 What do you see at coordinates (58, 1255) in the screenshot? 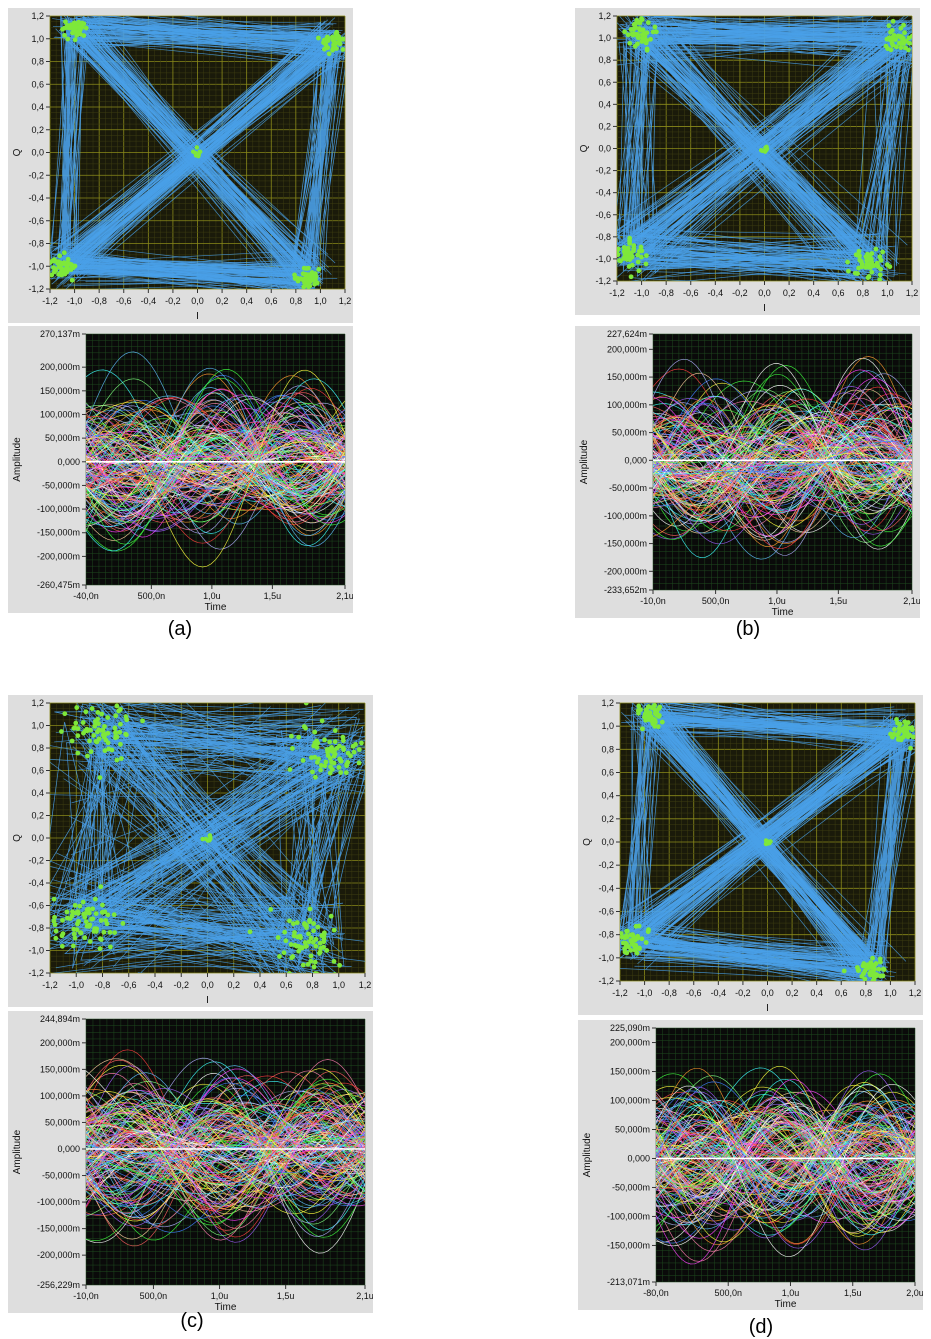
I see `y-tick-label: -200,000m` at bounding box center [58, 1255].